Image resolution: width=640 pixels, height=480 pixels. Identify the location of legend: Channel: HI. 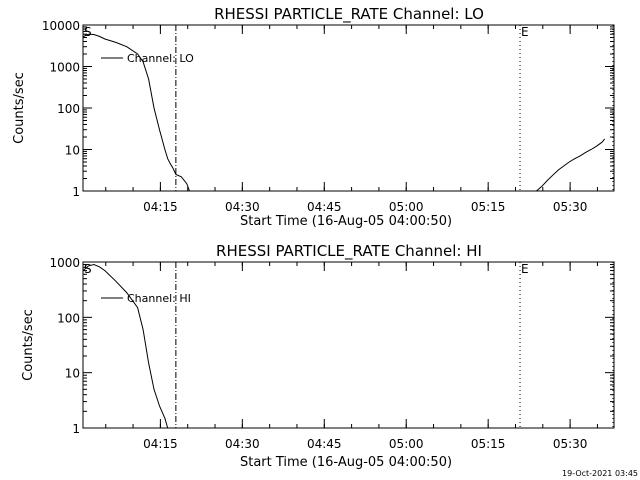
(146, 298).